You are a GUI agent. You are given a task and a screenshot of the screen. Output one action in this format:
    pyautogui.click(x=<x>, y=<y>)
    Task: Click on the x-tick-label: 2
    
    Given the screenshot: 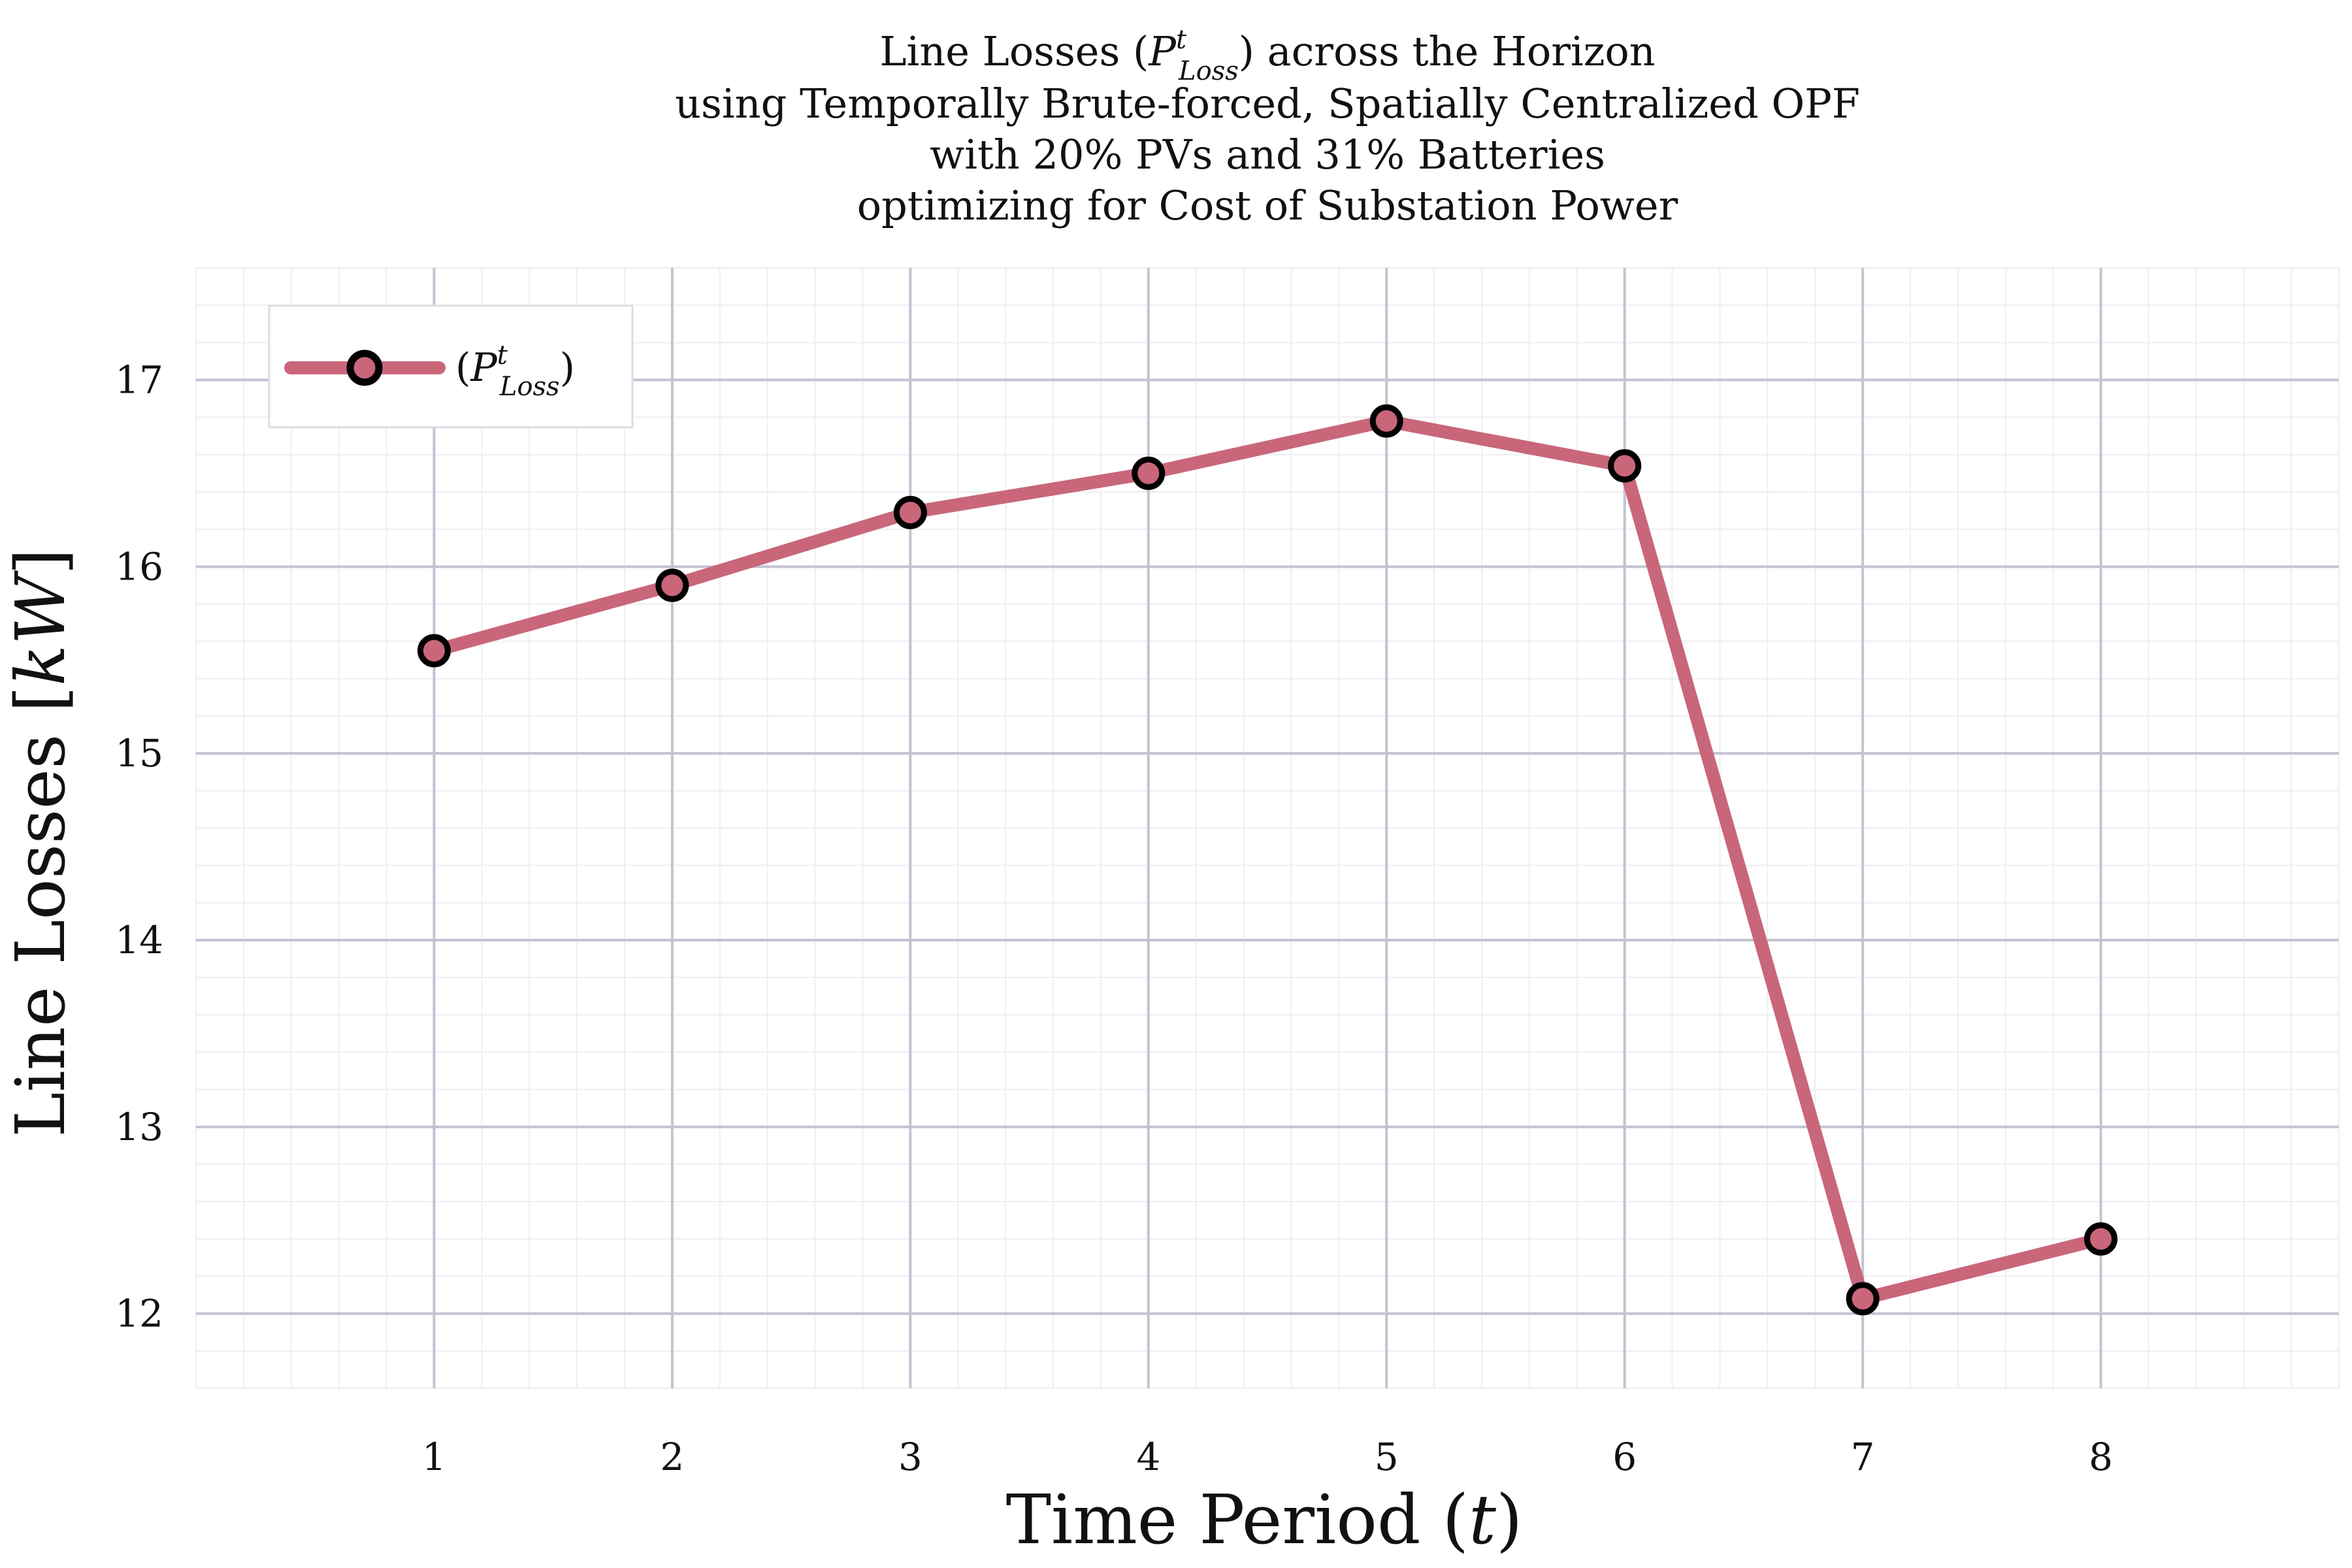 What is the action you would take?
    pyautogui.click(x=672, y=1457)
    